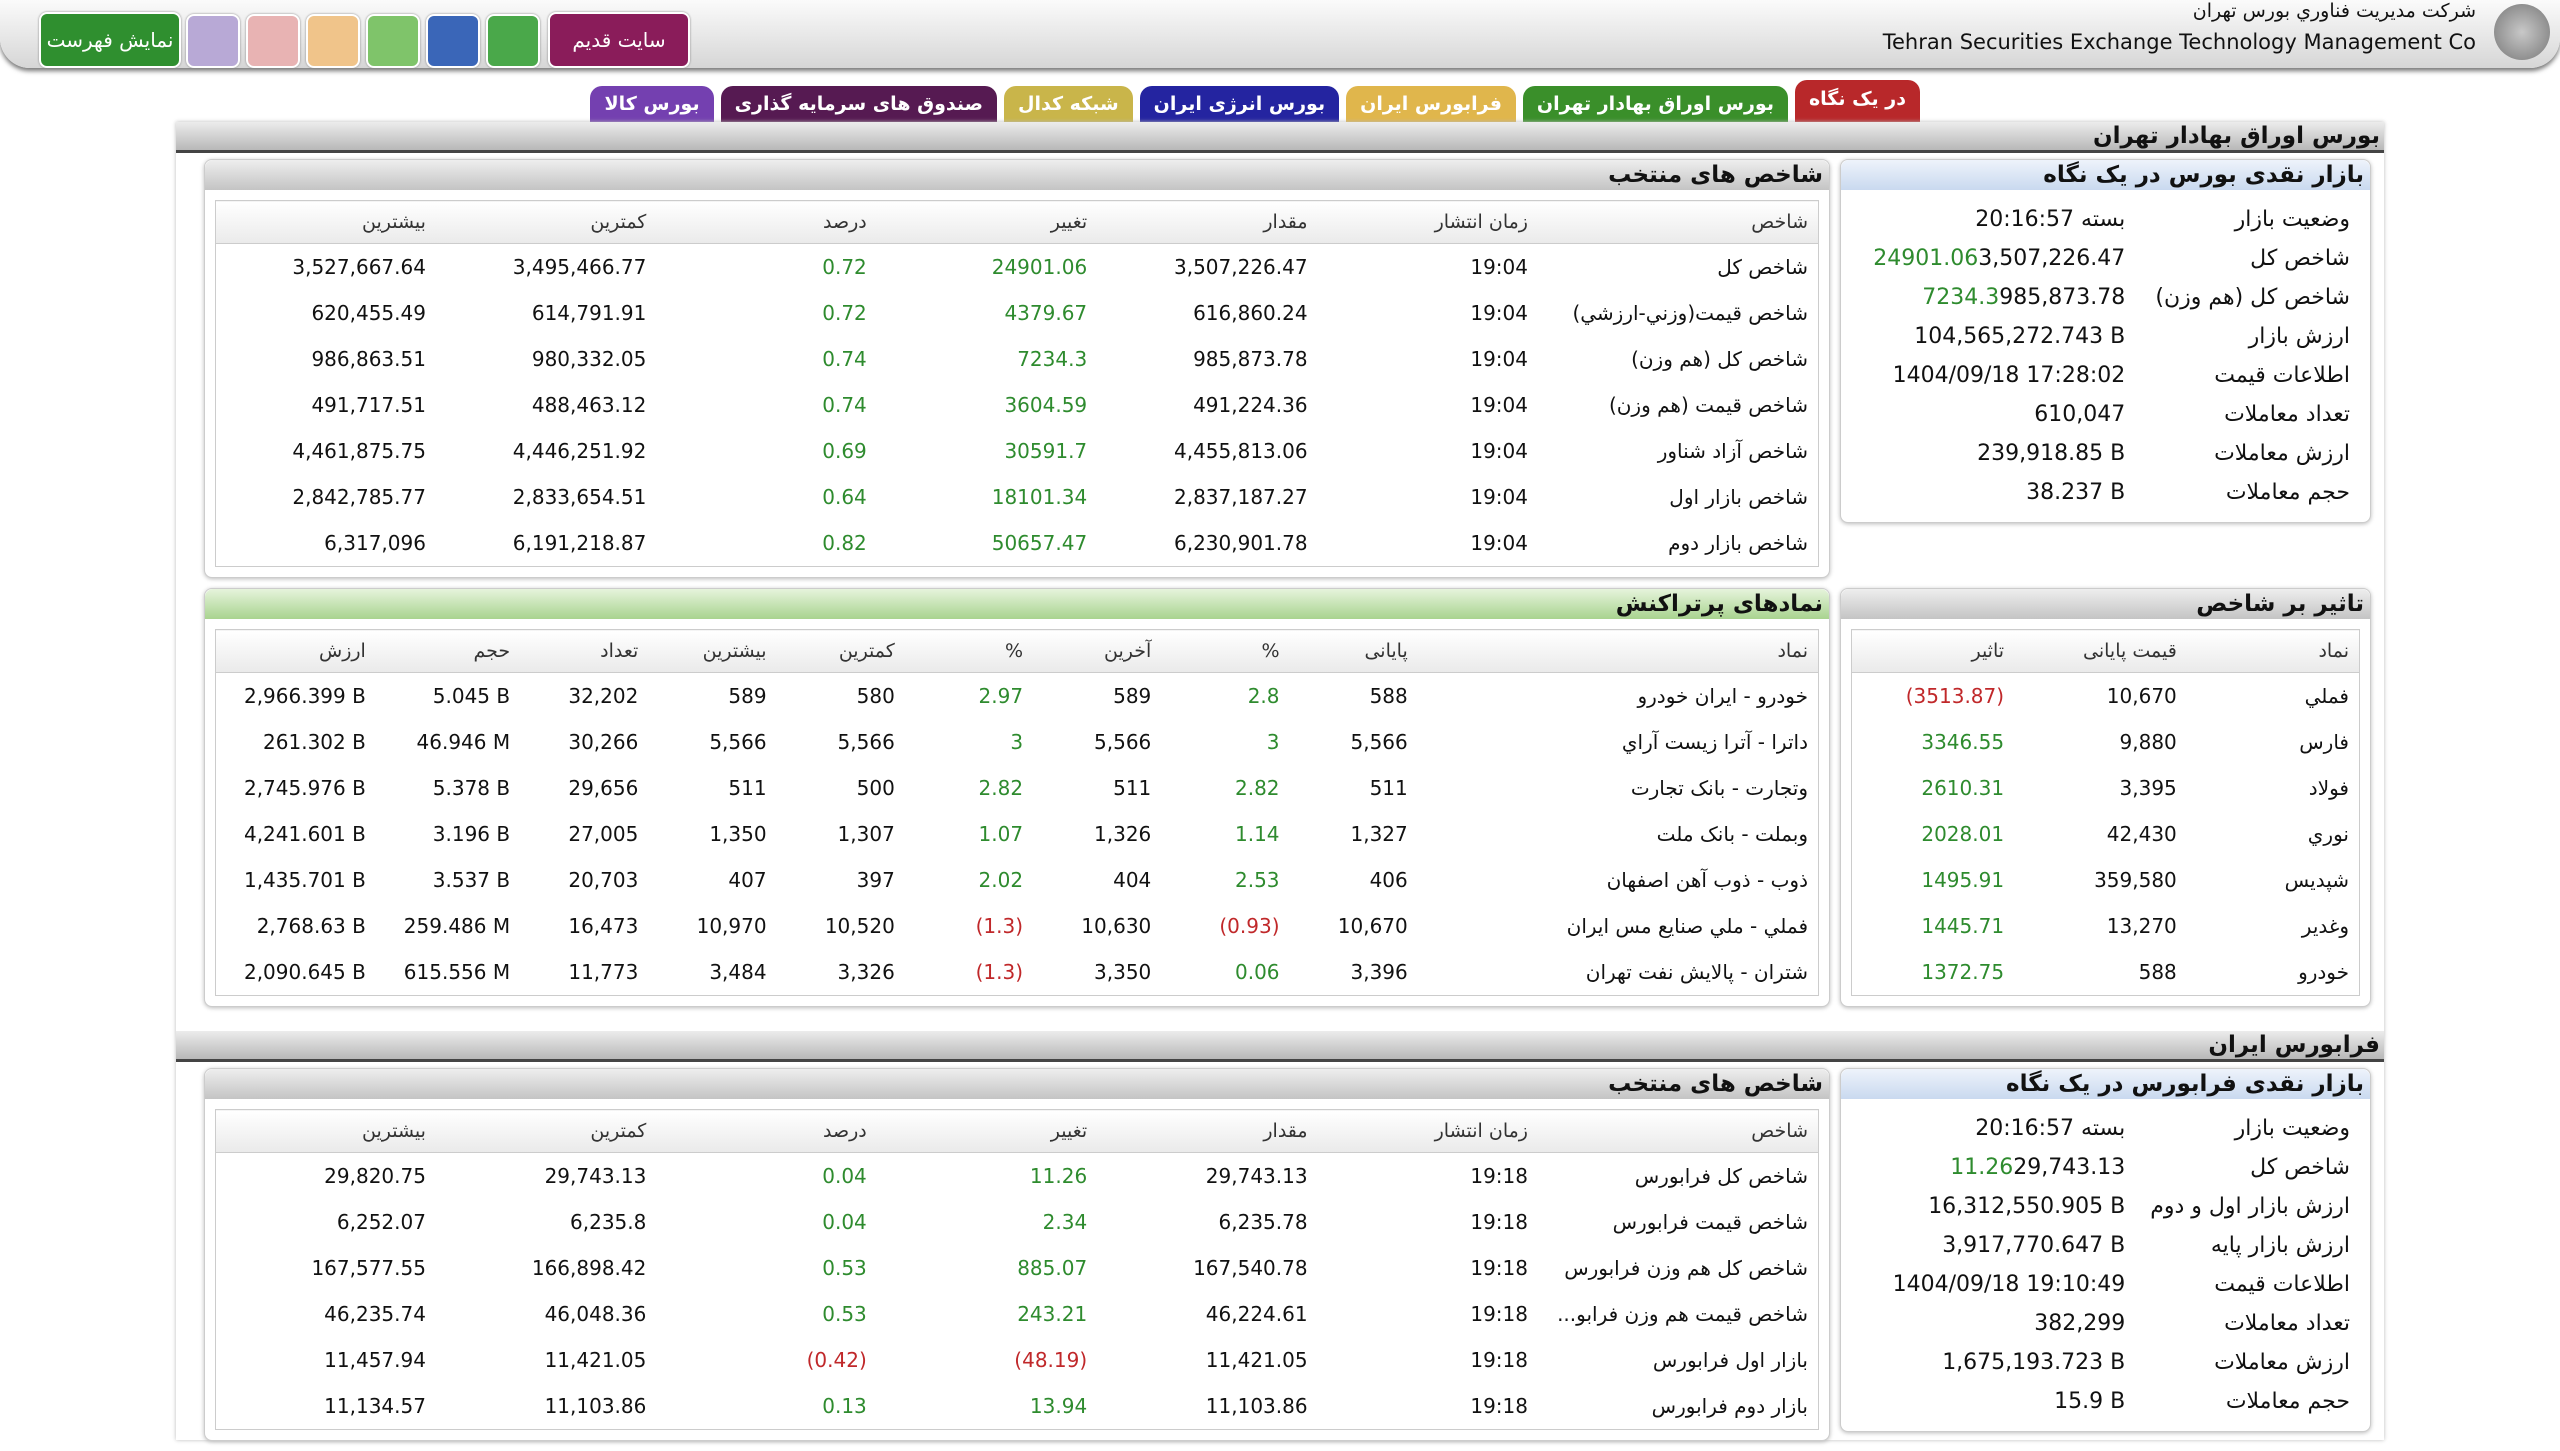 This screenshot has height=1451, width=2560. What do you see at coordinates (2009, 1284) in the screenshot?
I see `summary-value-text: 1404/09/18 19:10:49` at bounding box center [2009, 1284].